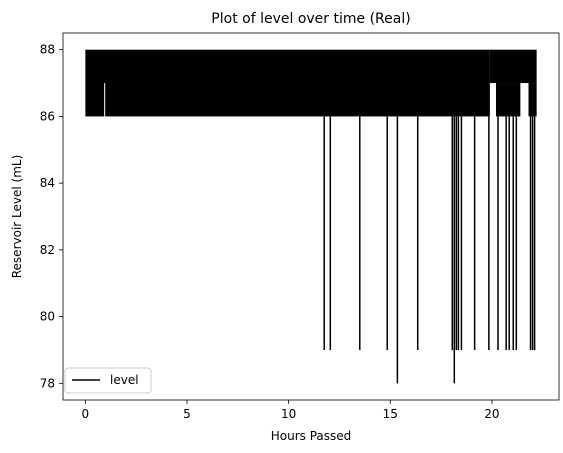  Describe the element at coordinates (51, 216) in the screenshot. I see `y-axis-ticks: 78 80 82 84 86 88` at that location.